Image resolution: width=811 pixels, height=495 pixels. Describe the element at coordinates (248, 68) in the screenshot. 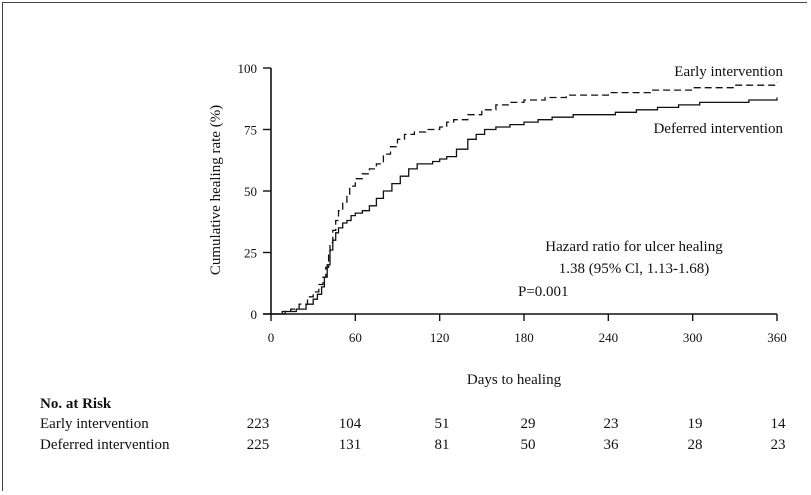

I see `y-tick-label: 100` at that location.